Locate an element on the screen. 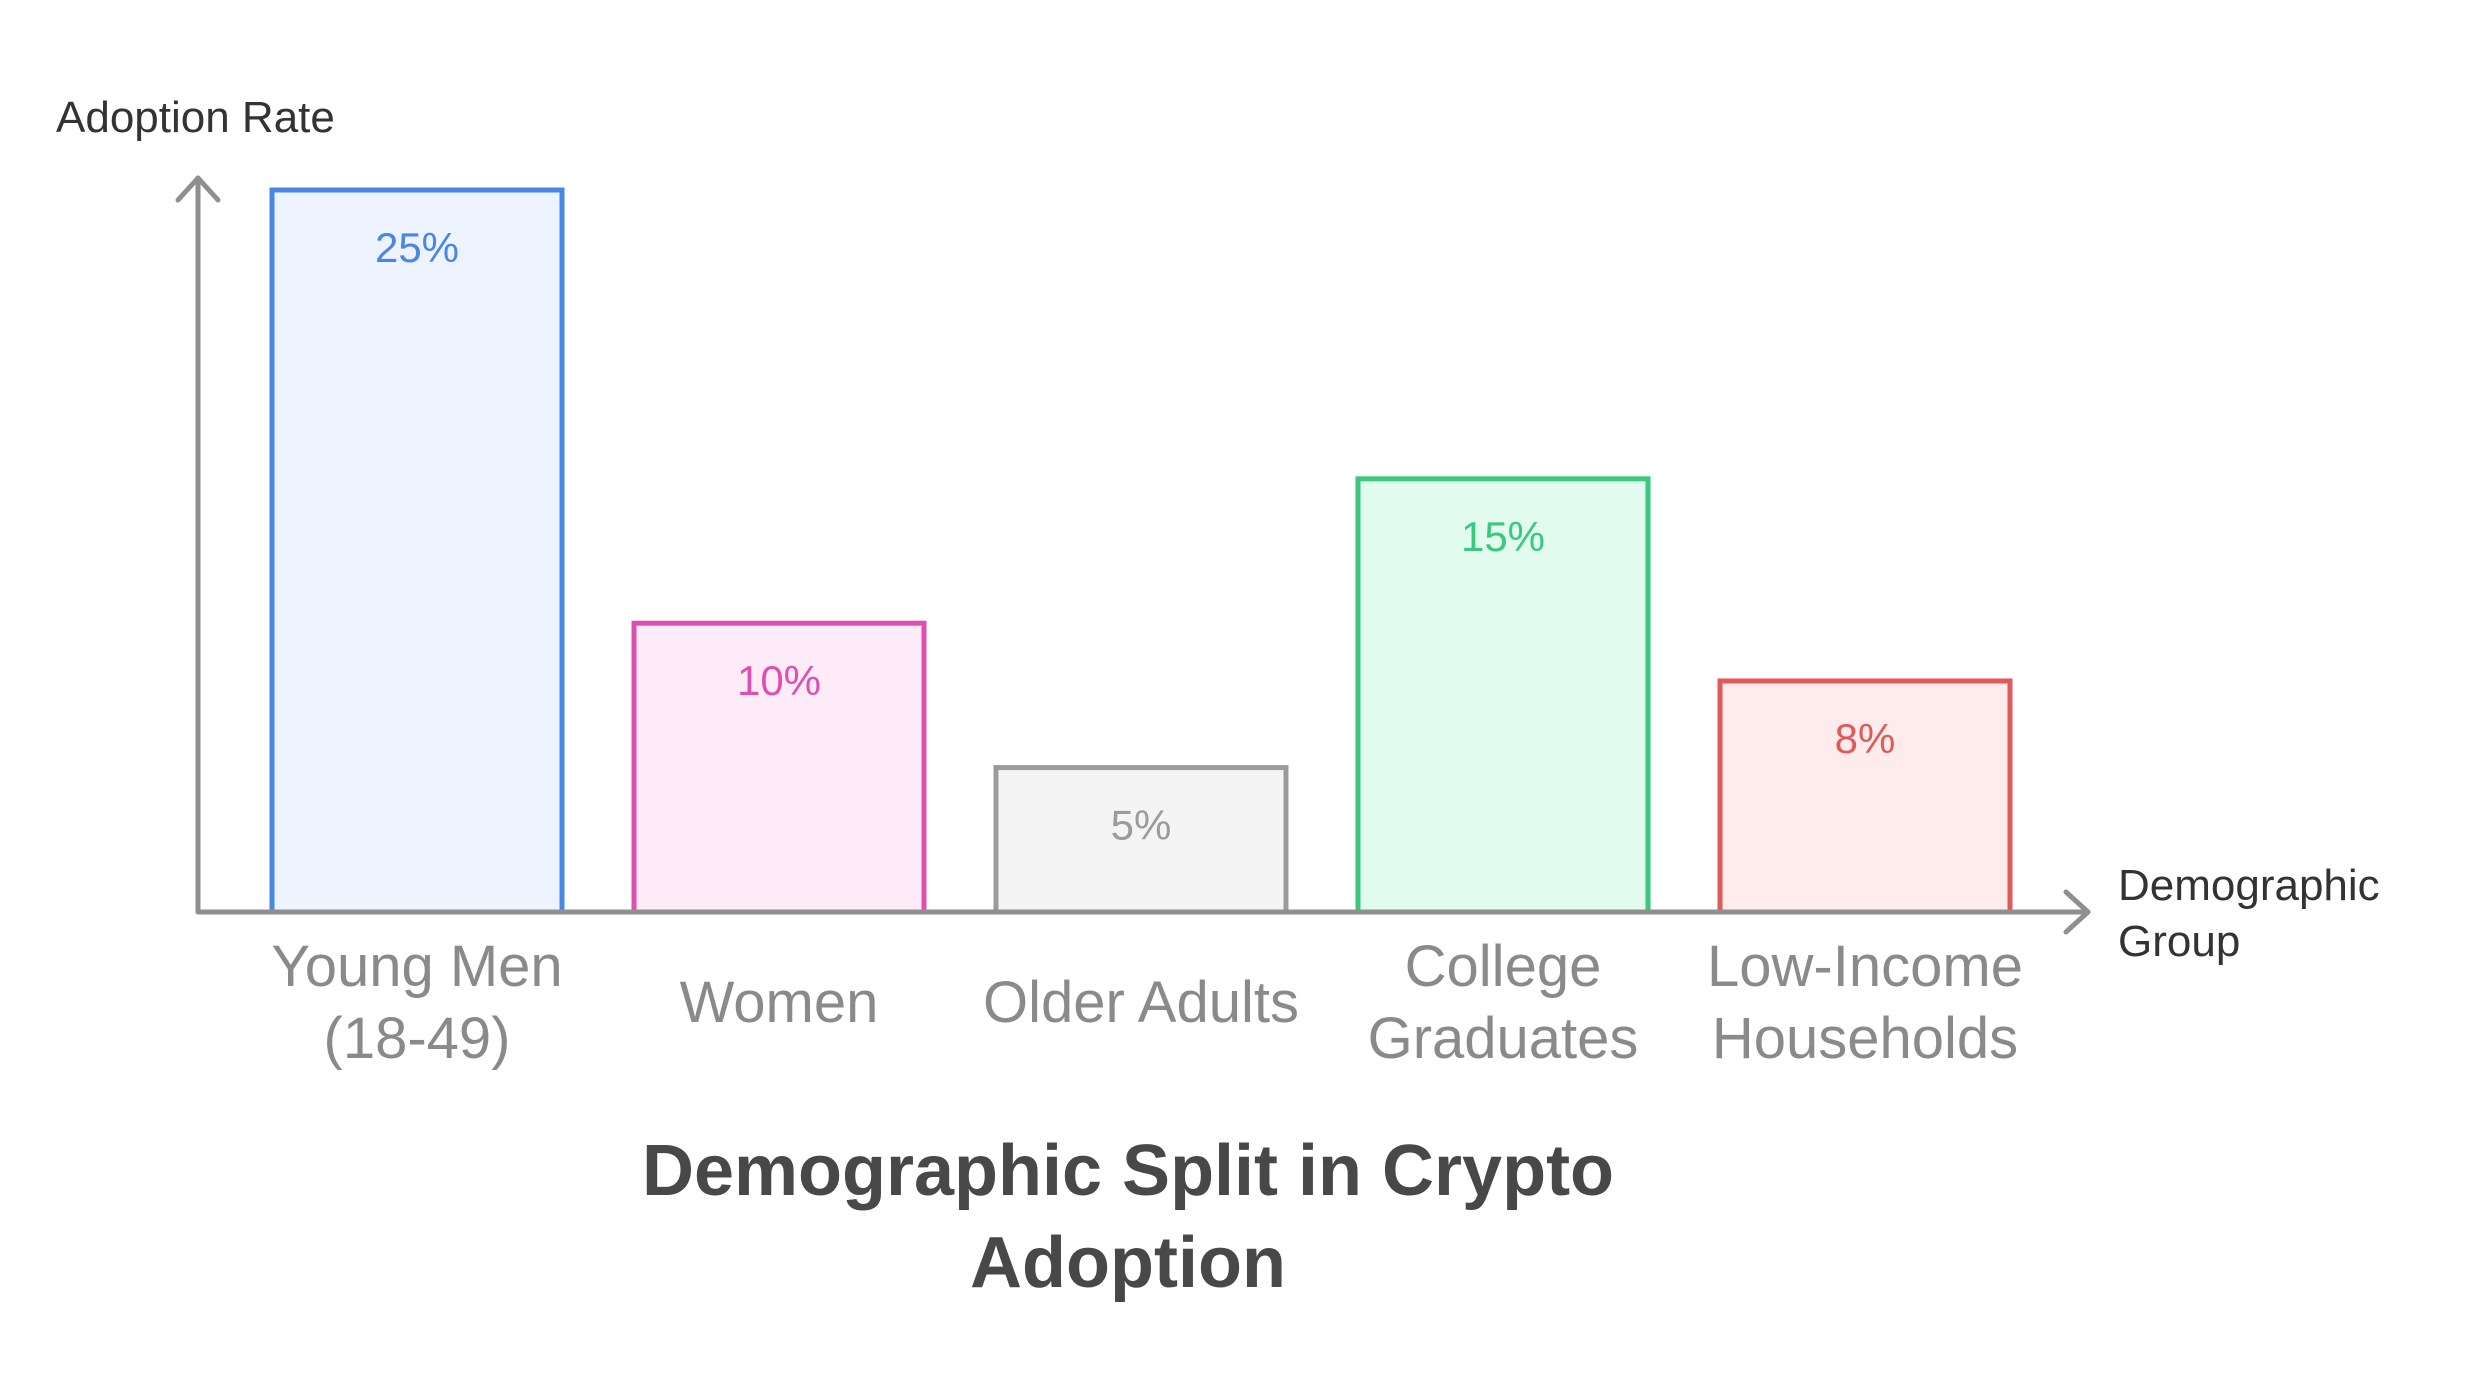 This screenshot has width=2466, height=1388. bar-value-label: 15% is located at coordinates (1503, 536).